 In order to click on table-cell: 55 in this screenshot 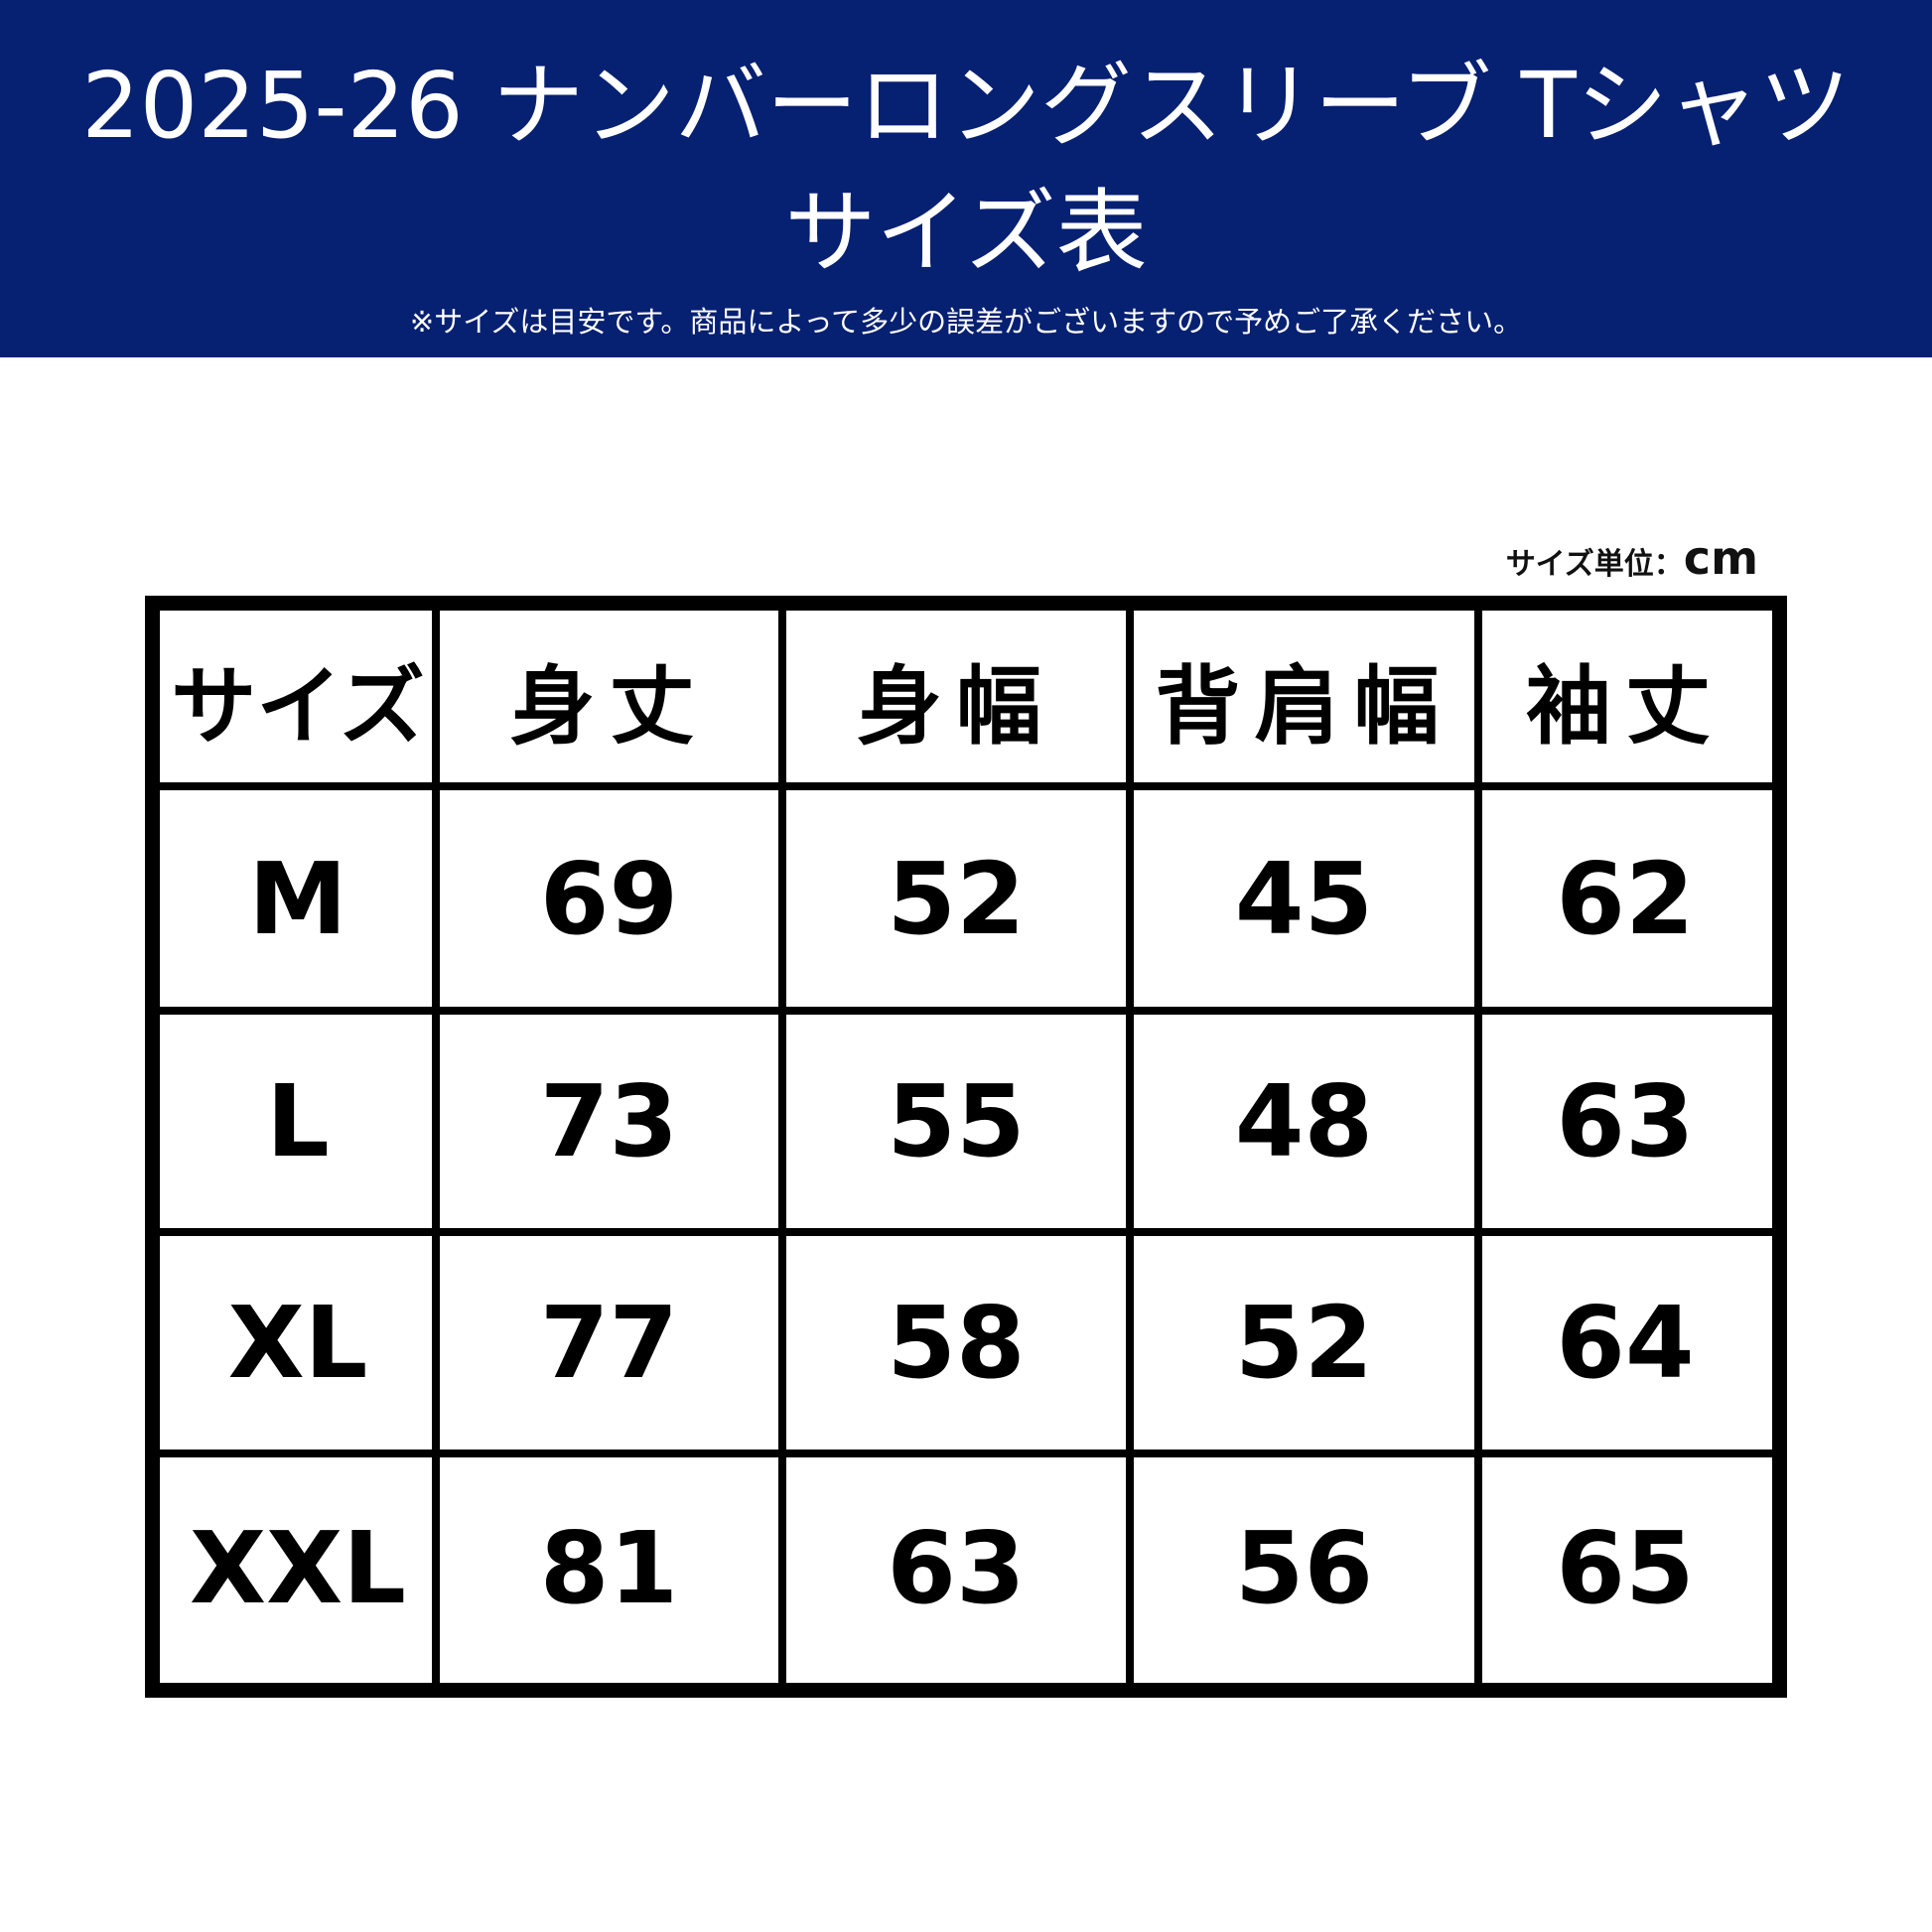, I will do `click(957, 1121)`.